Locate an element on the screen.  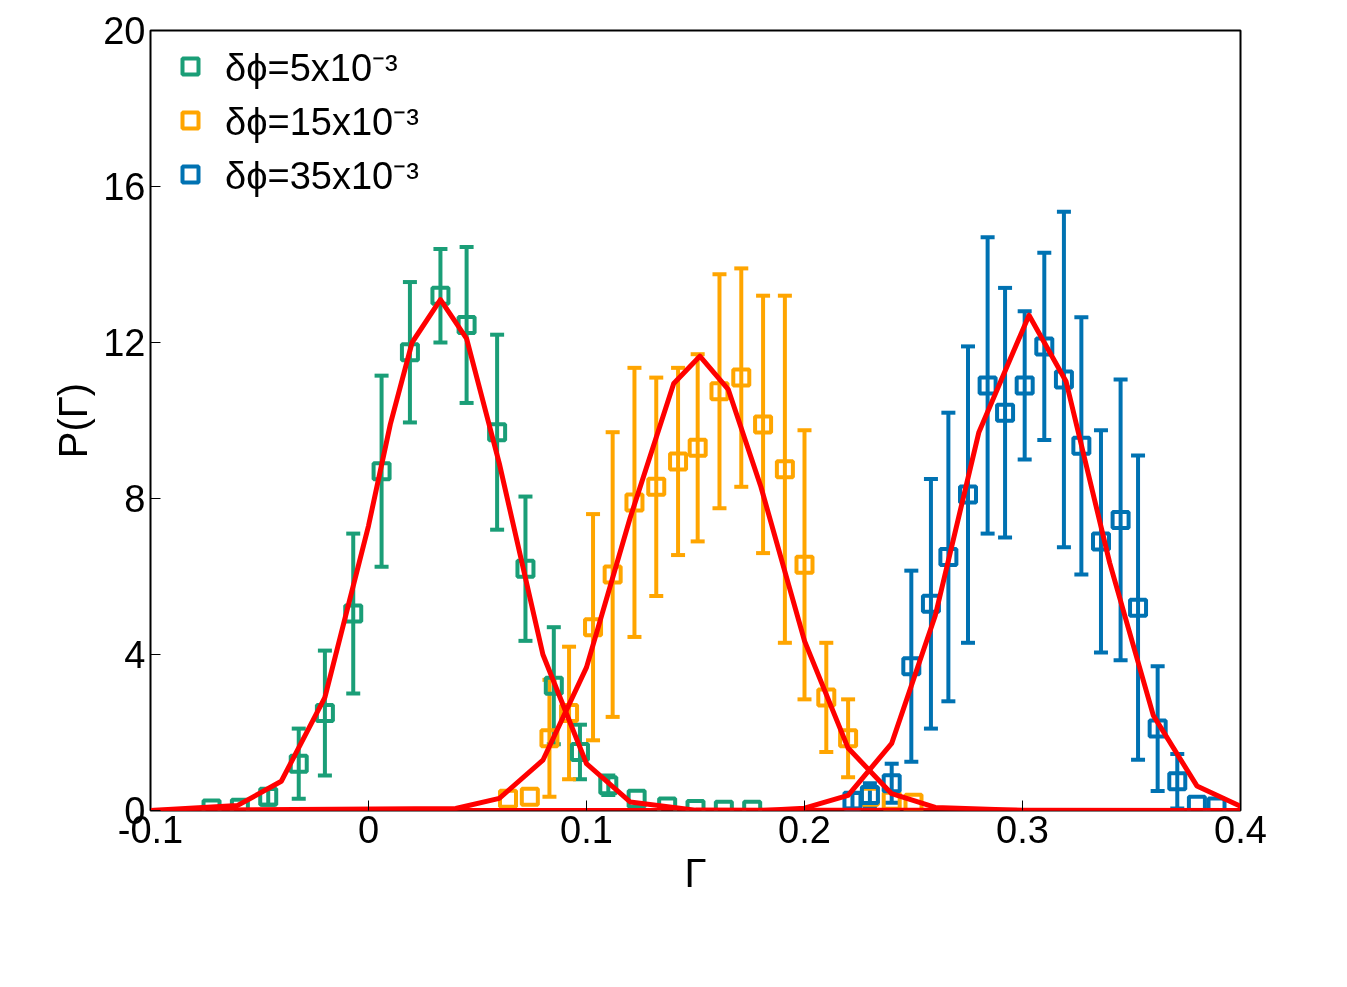
x-tick-label: 0.3 is located at coordinates (1022, 829).